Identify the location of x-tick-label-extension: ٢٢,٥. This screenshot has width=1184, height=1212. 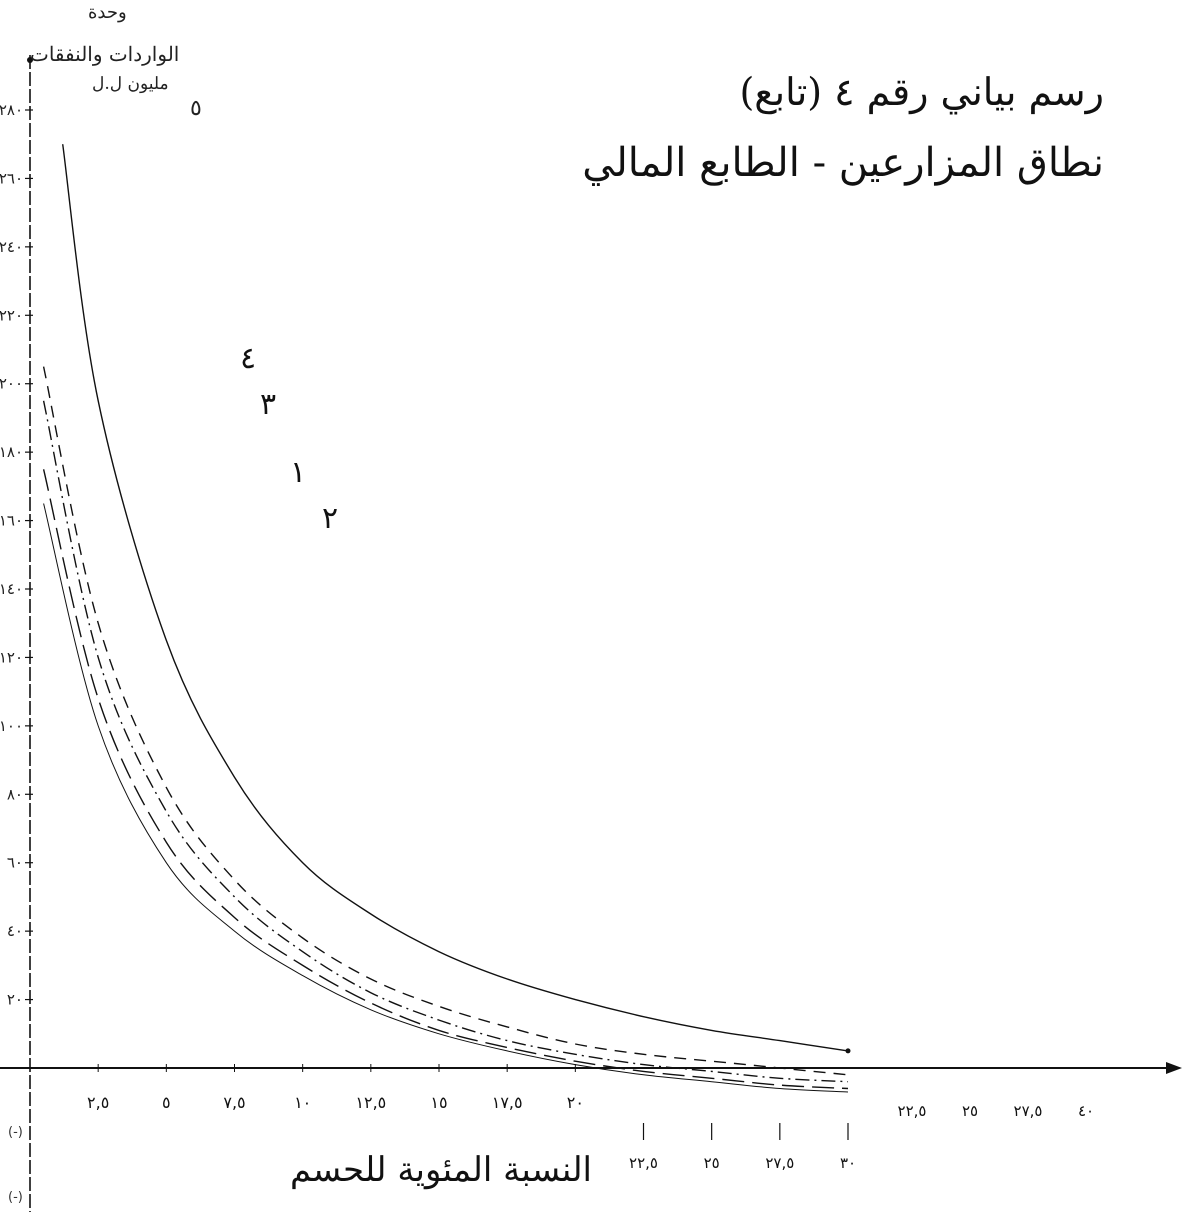
(912, 1111).